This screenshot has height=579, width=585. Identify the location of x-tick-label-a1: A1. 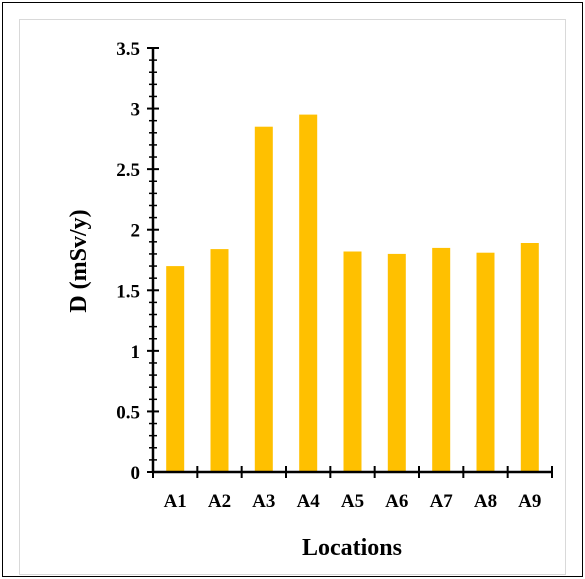
(175, 501).